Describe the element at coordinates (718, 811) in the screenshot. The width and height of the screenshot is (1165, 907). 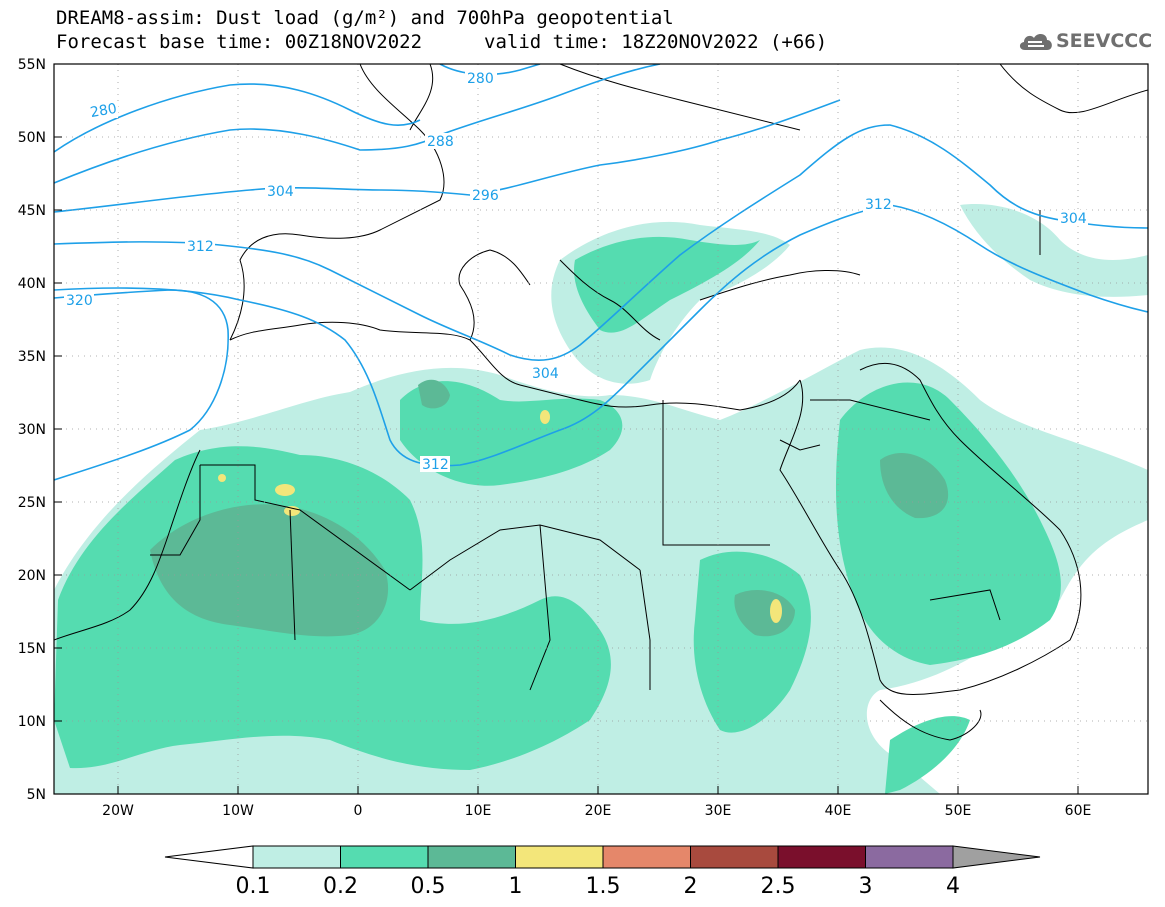
I see `lon-label: 30E` at that location.